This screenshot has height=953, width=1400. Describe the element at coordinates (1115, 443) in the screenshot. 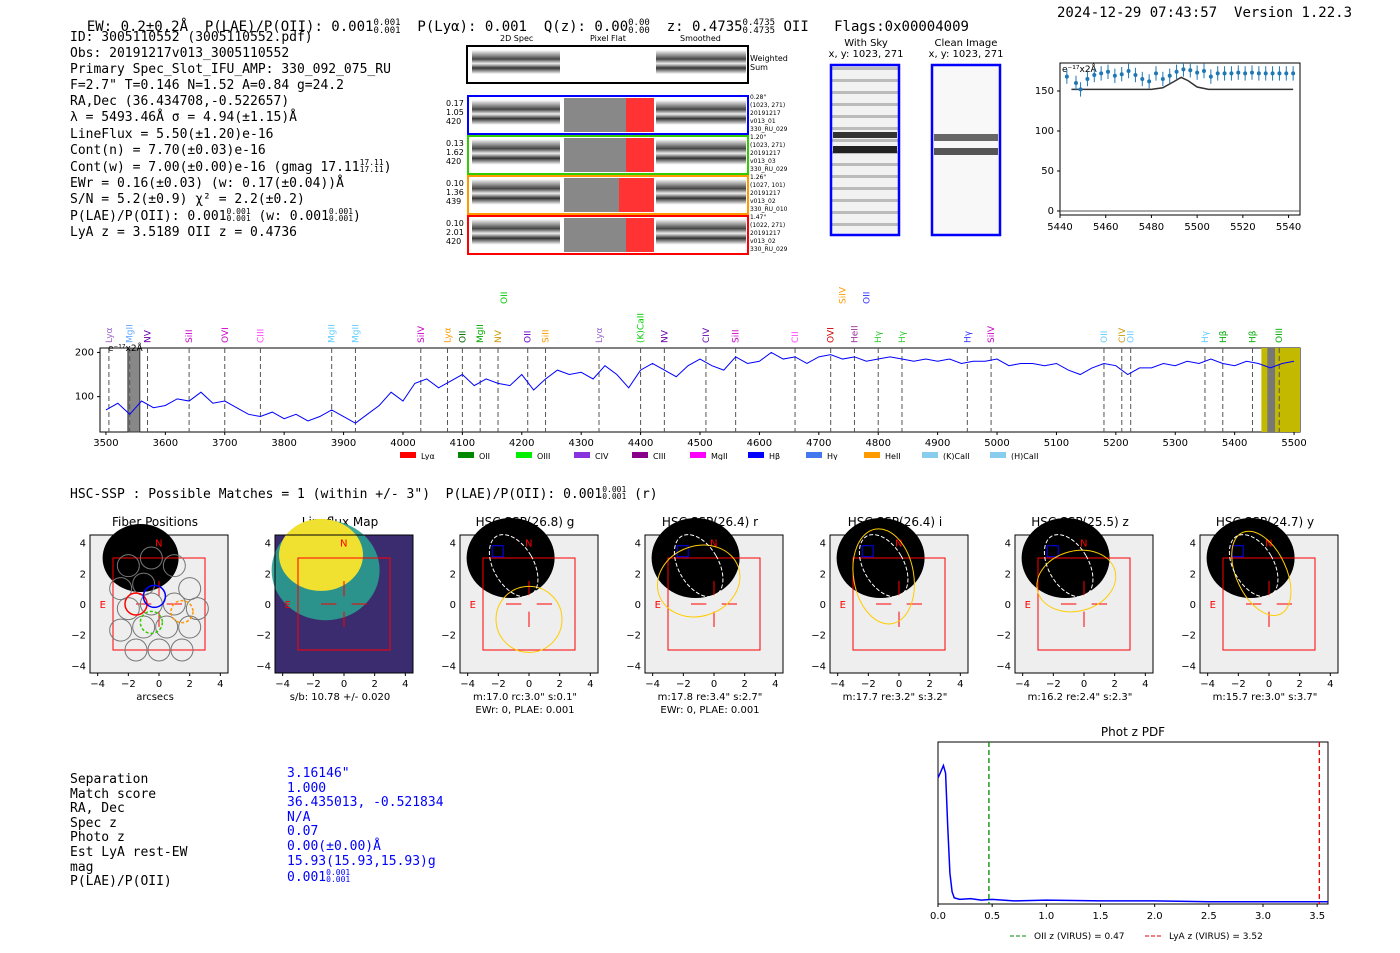

I see `x-tick-label: 5200` at that location.